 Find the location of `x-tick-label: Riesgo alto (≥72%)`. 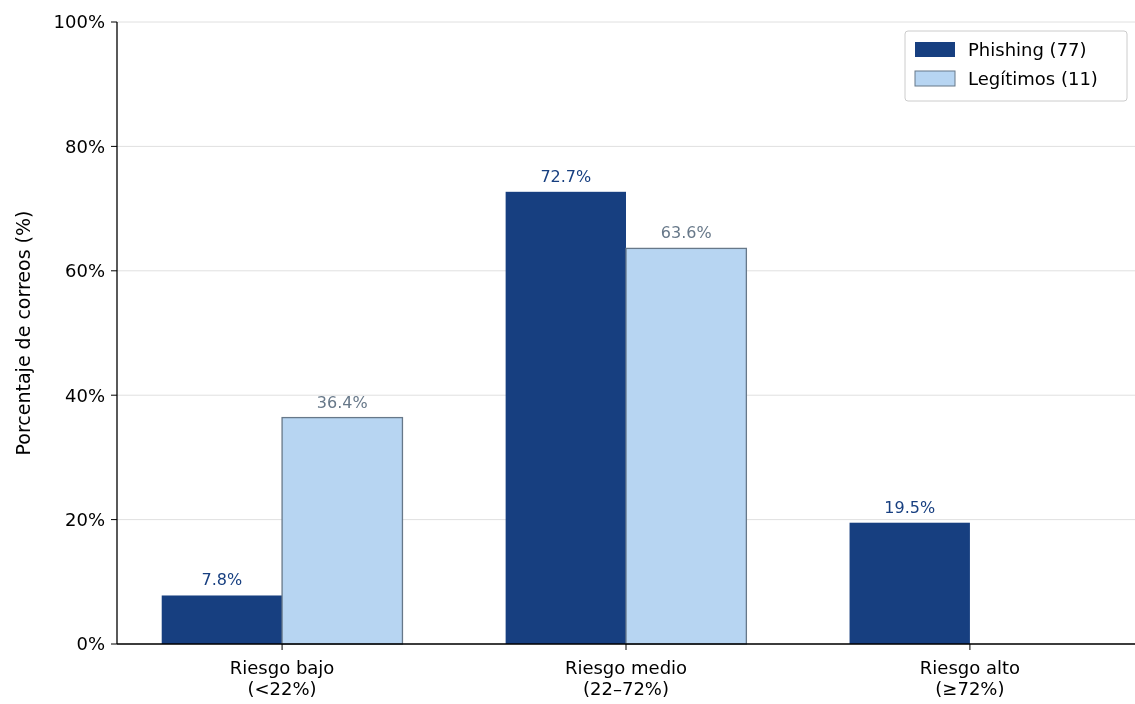

x-tick-label: Riesgo alto (≥72%) is located at coordinates (970, 678).